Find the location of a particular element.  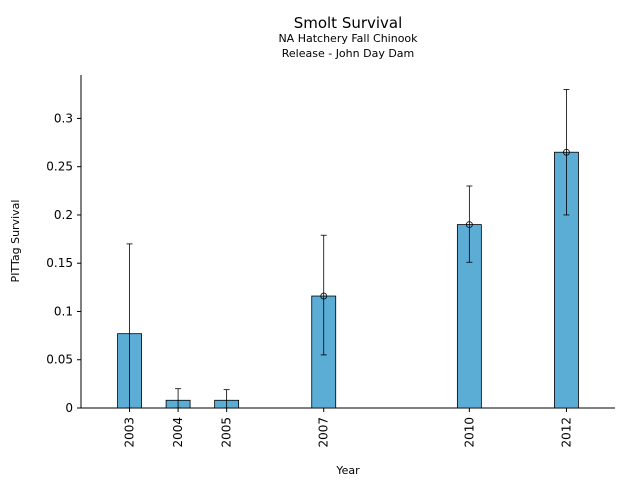

y-tick-label: 0 is located at coordinates (69, 408).